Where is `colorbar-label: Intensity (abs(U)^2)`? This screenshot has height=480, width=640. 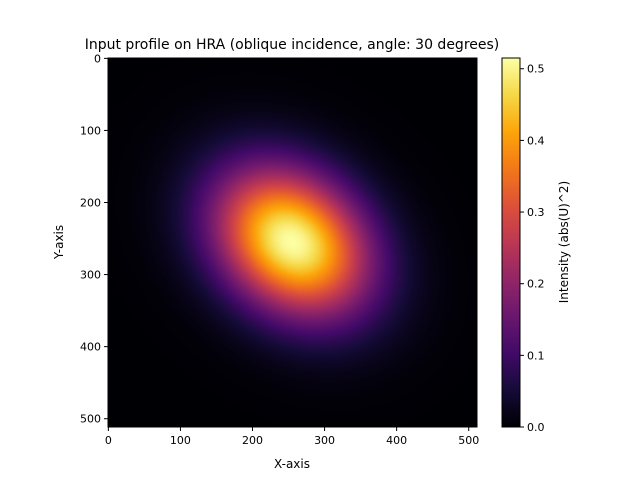
colorbar-label: Intensity (abs(U)^2) is located at coordinates (564, 242).